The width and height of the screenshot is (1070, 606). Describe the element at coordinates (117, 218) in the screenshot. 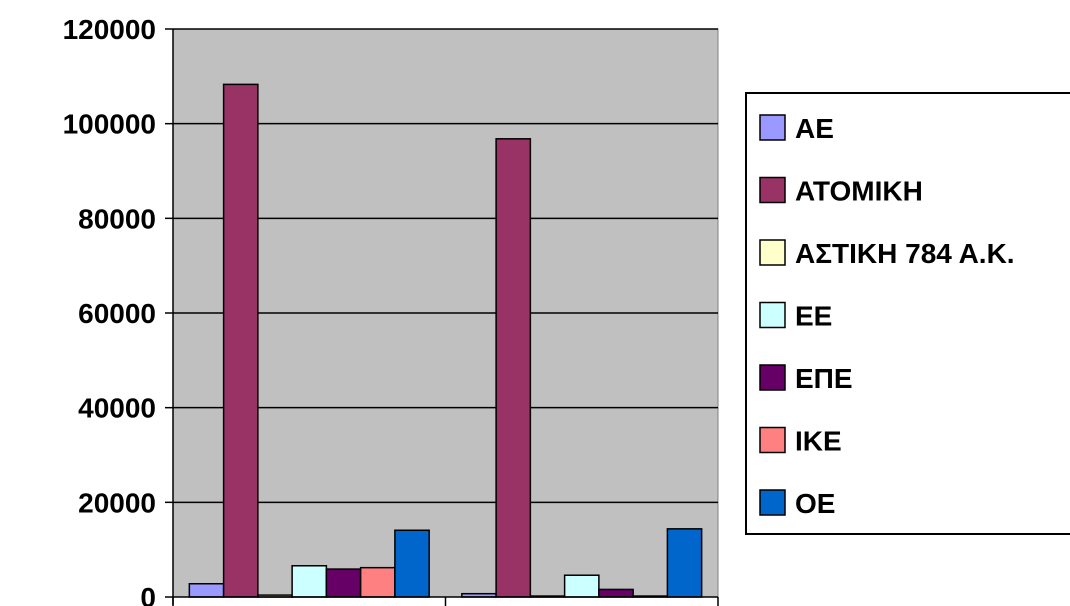

I see `y-tick-label: 80000` at that location.